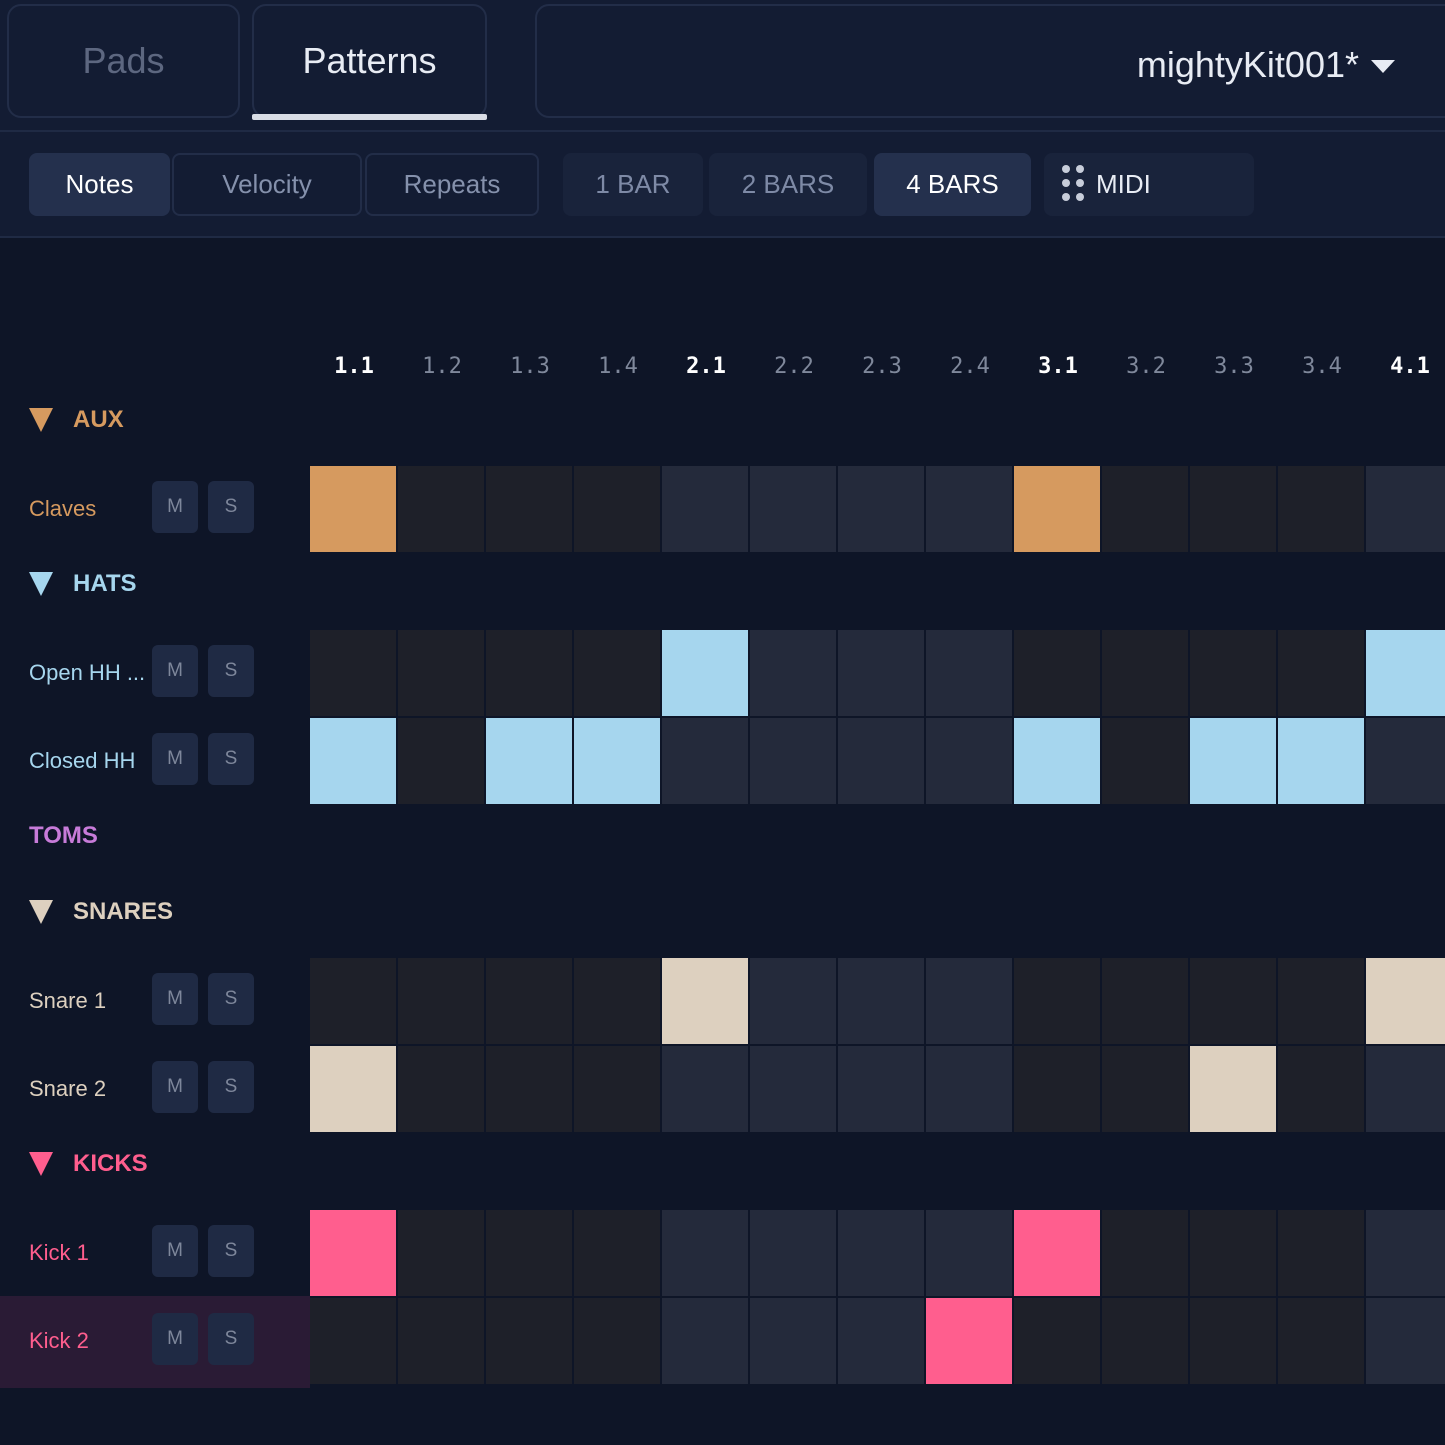 Image resolution: width=1445 pixels, height=1445 pixels. I want to click on tab-pads: Pads, so click(123, 61).